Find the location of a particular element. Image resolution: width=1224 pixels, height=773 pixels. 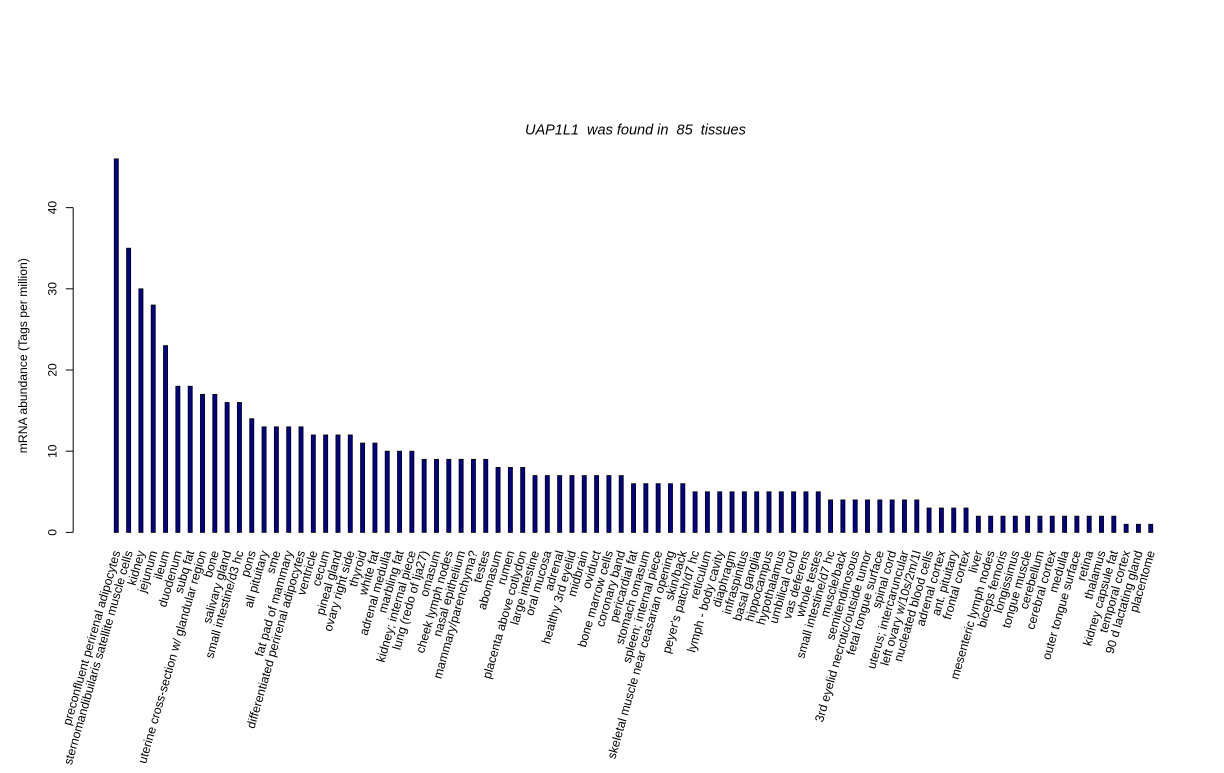

svg-text: 10 is located at coordinates (53, 451).